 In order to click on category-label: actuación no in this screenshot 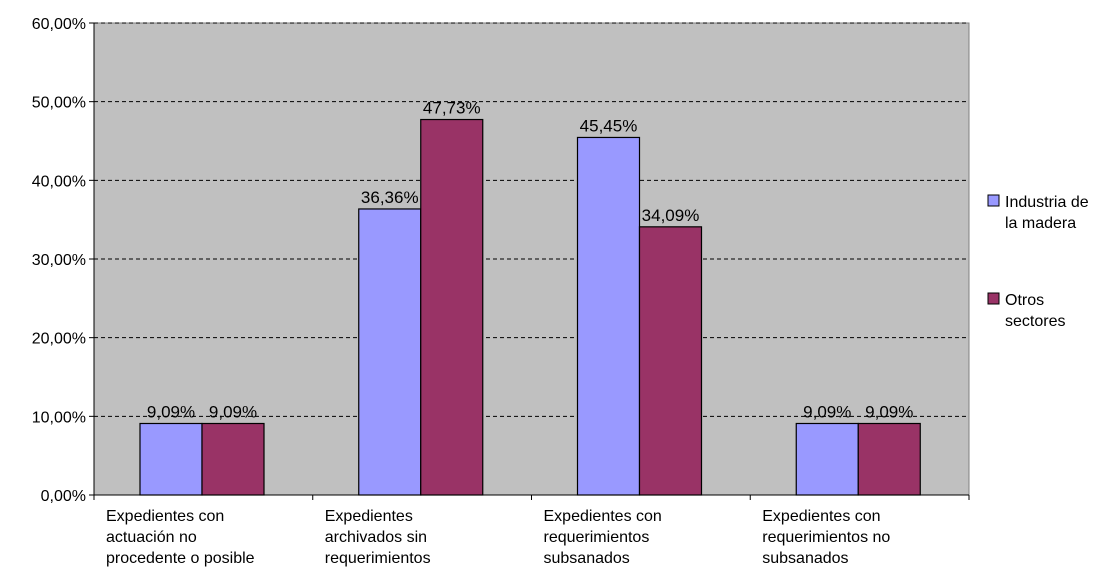, I will do `click(151, 537)`.